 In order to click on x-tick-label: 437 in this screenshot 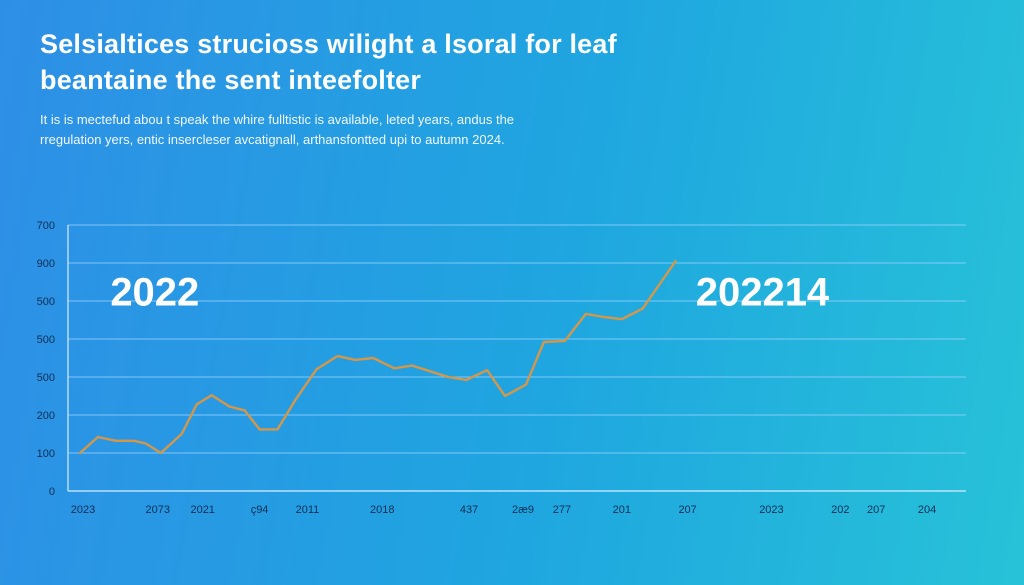, I will do `click(469, 510)`.